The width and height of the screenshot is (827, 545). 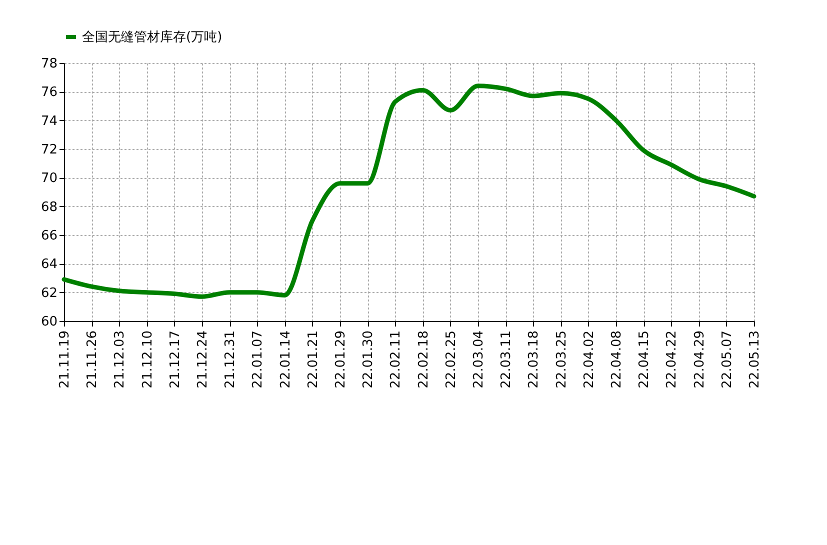 What do you see at coordinates (396, 359) in the screenshot?
I see `x-tick-label: 22.02.11` at bounding box center [396, 359].